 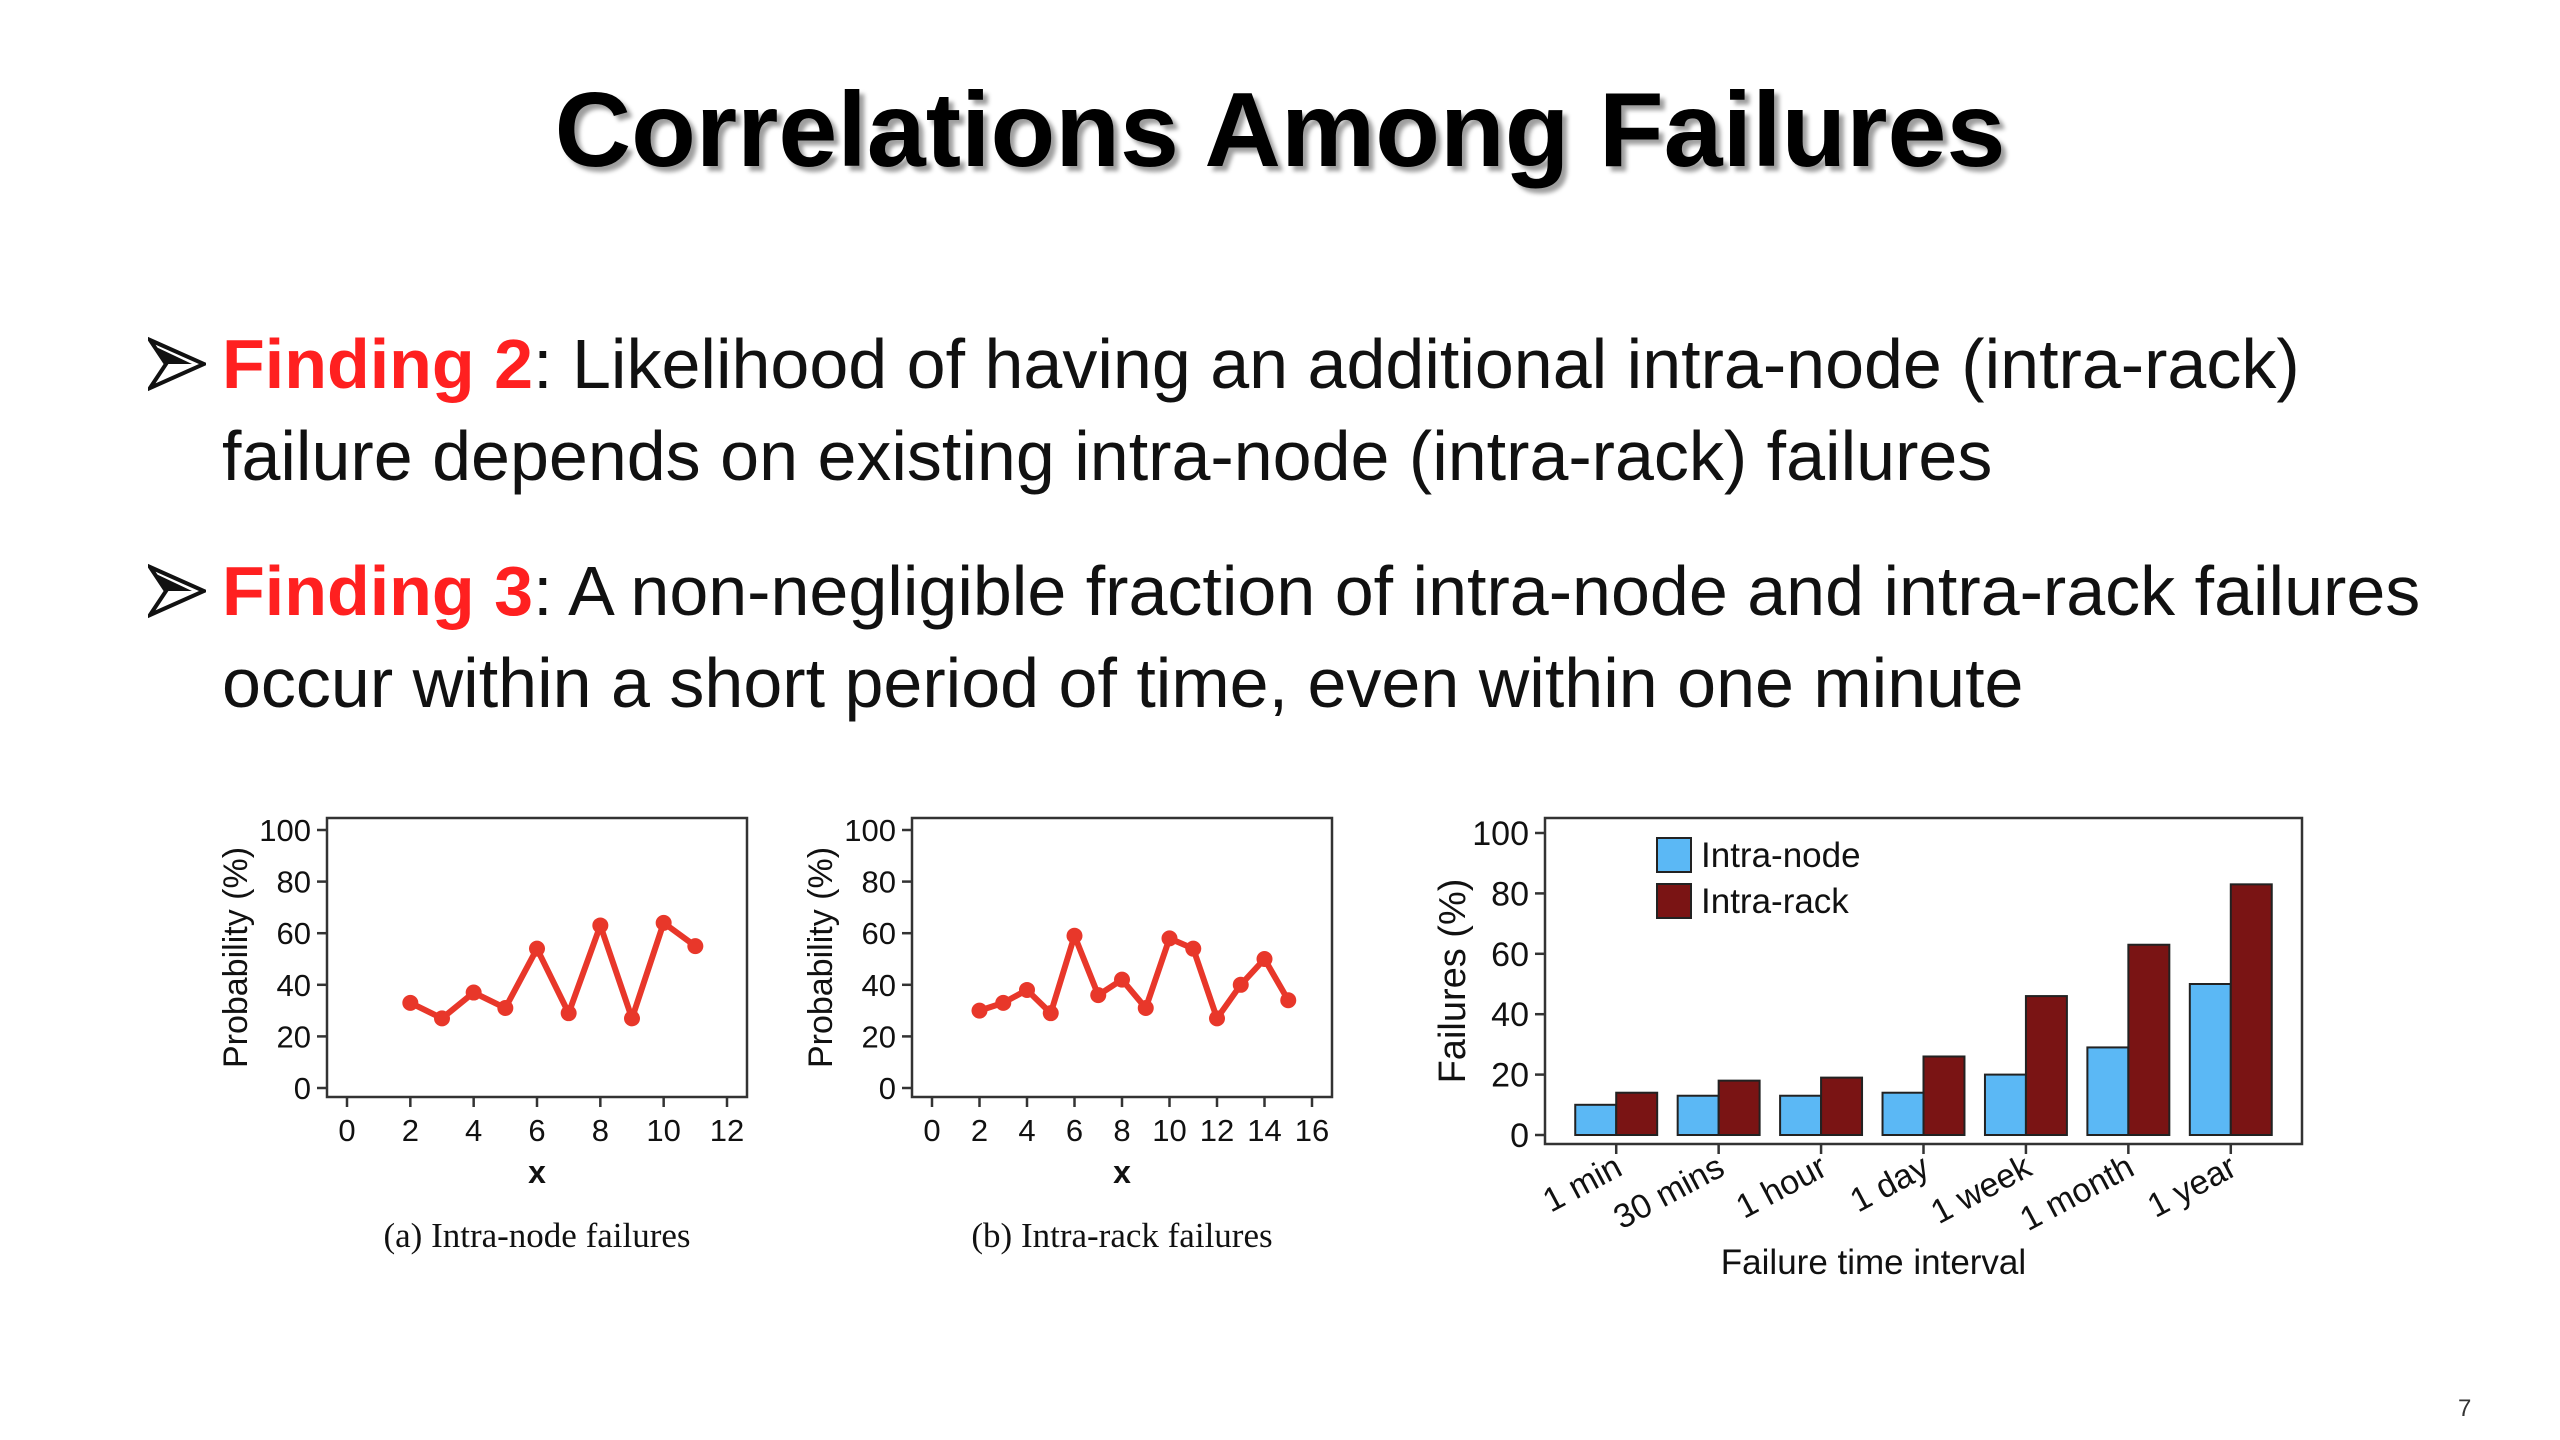 I want to click on x-axis-label: Failure time interval, so click(x=1873, y=1262).